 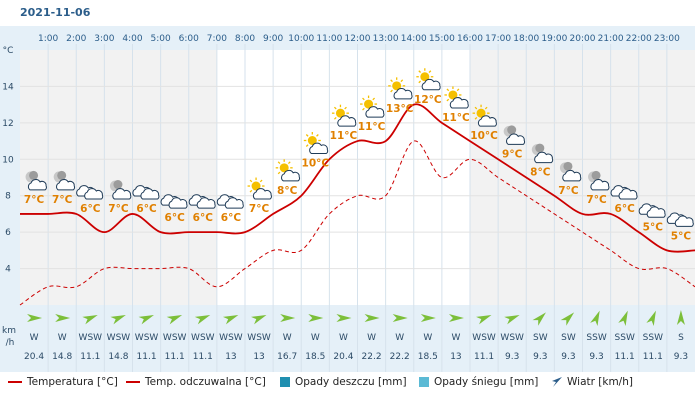 I want to click on hour-tick-label: 6:00, so click(x=189, y=39).